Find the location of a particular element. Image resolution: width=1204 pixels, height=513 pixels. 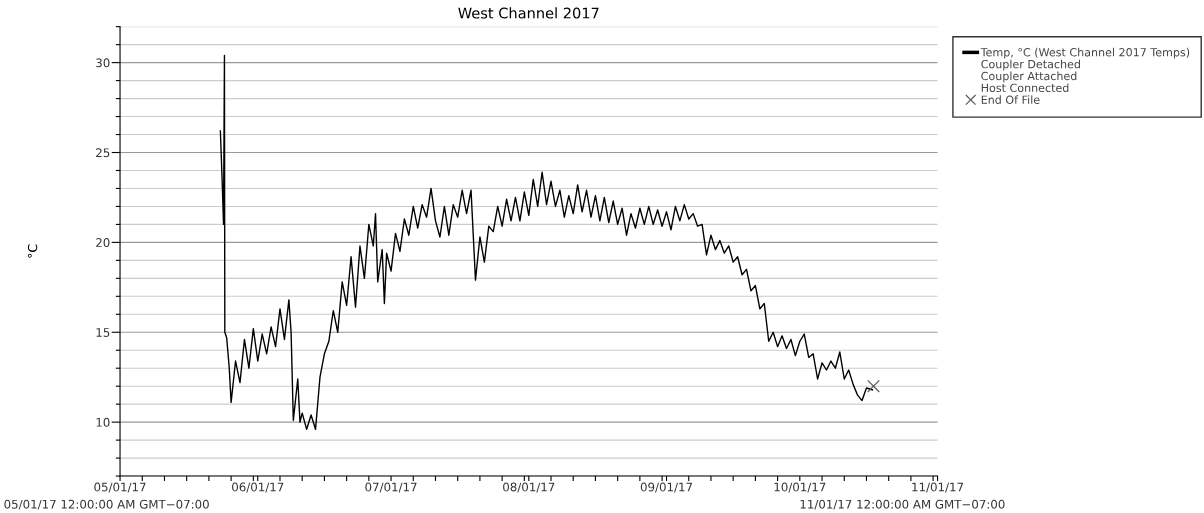

y-axis-title: °C is located at coordinates (32, 251).